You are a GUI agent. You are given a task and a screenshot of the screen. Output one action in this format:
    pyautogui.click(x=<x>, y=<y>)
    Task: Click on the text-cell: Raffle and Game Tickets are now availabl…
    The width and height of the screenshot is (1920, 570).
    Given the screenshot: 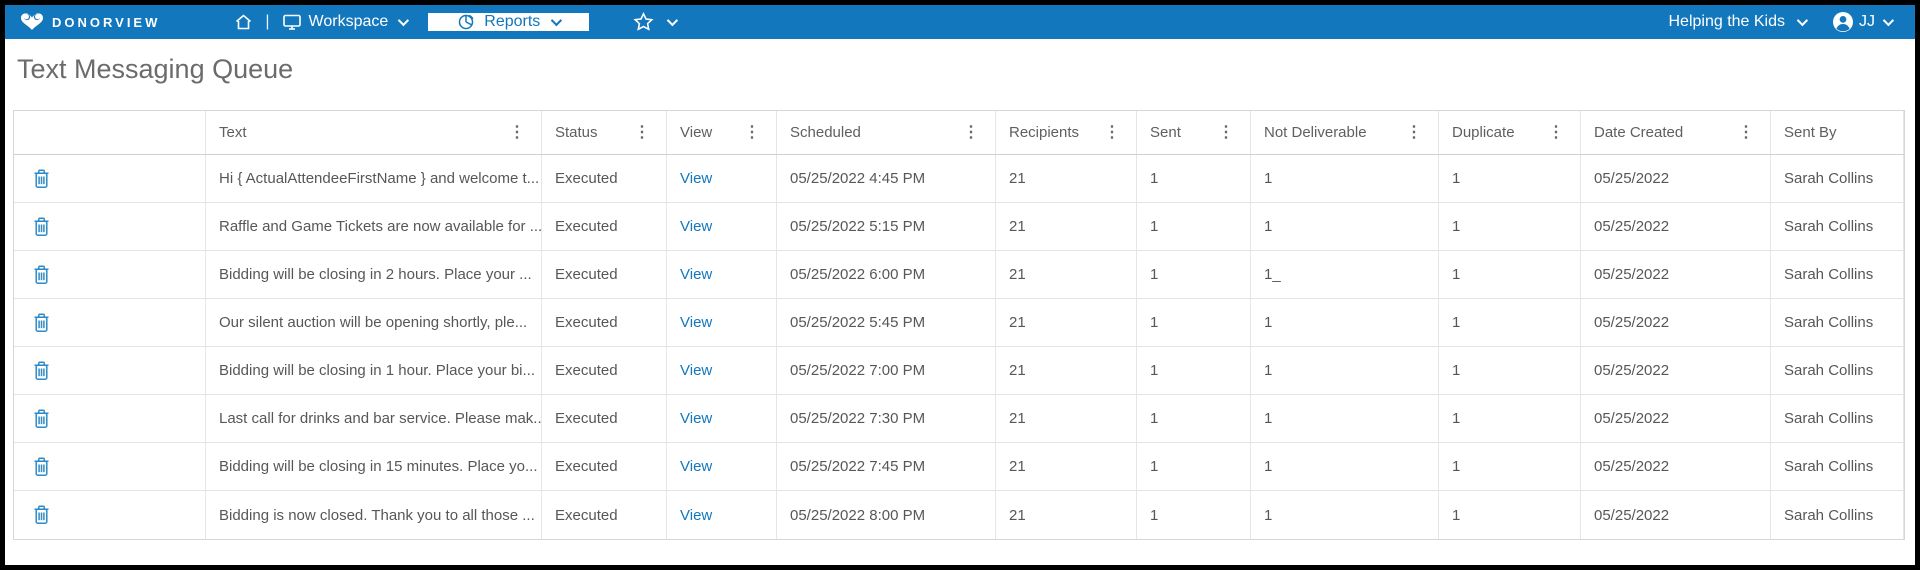 What is the action you would take?
    pyautogui.click(x=374, y=226)
    